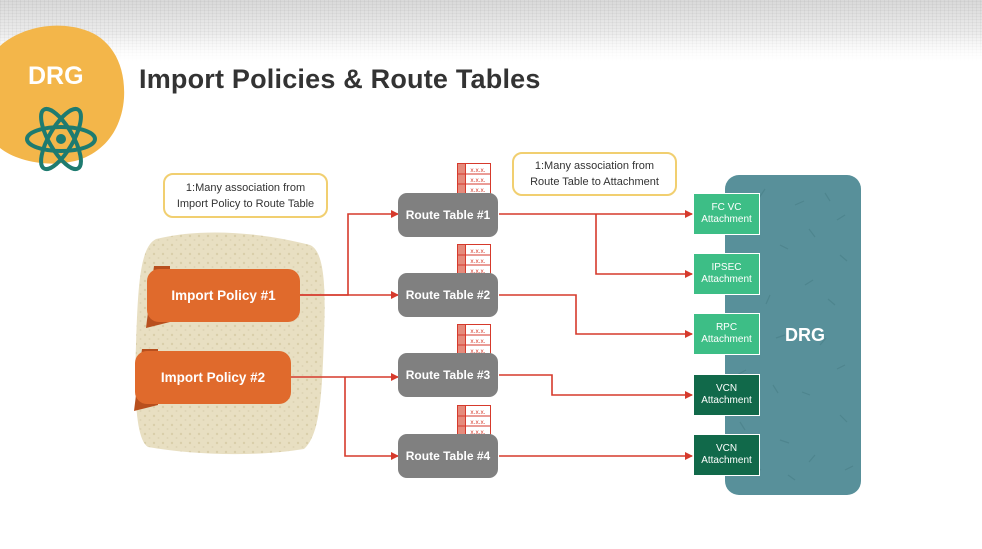  Describe the element at coordinates (349, 253) in the screenshot. I see `arrow-policy1-rt1` at that location.